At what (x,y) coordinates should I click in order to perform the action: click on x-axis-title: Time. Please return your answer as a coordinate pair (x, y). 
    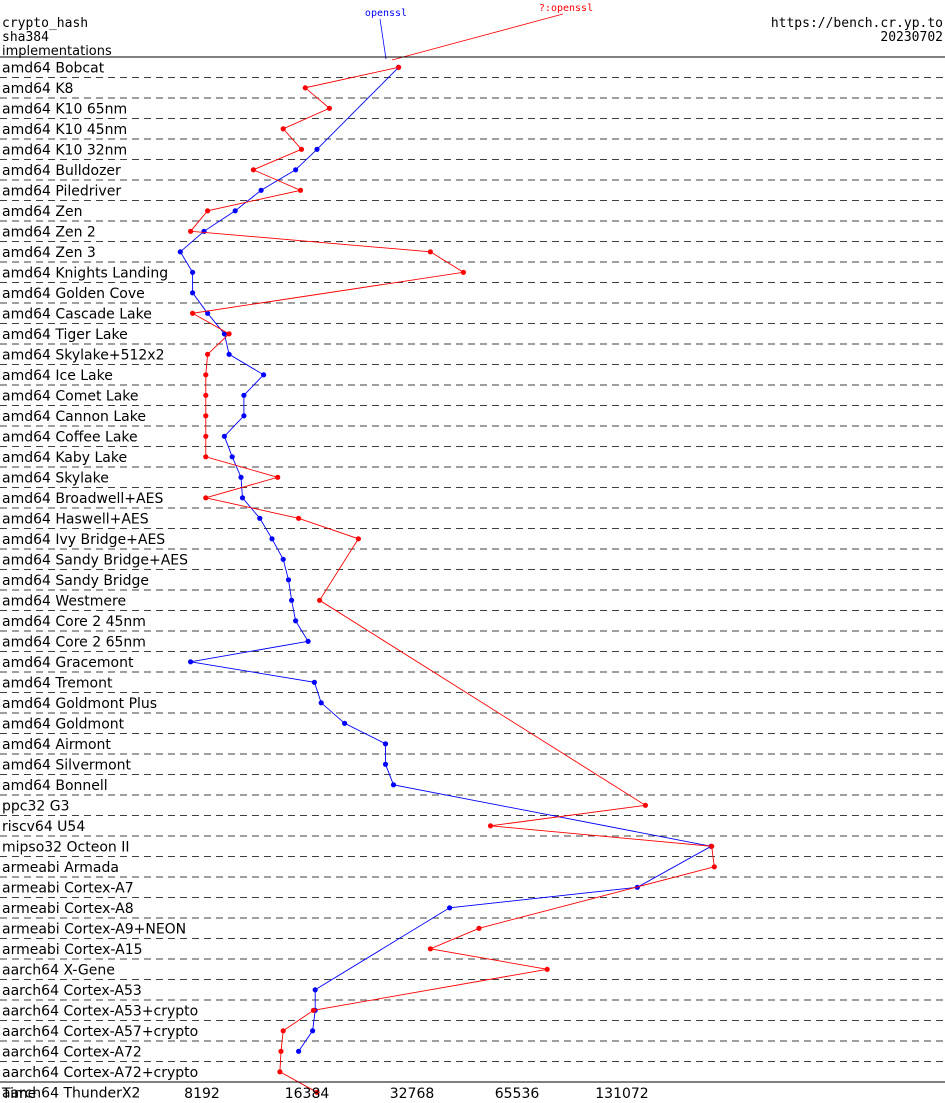
    Looking at the image, I should click on (18, 1094).